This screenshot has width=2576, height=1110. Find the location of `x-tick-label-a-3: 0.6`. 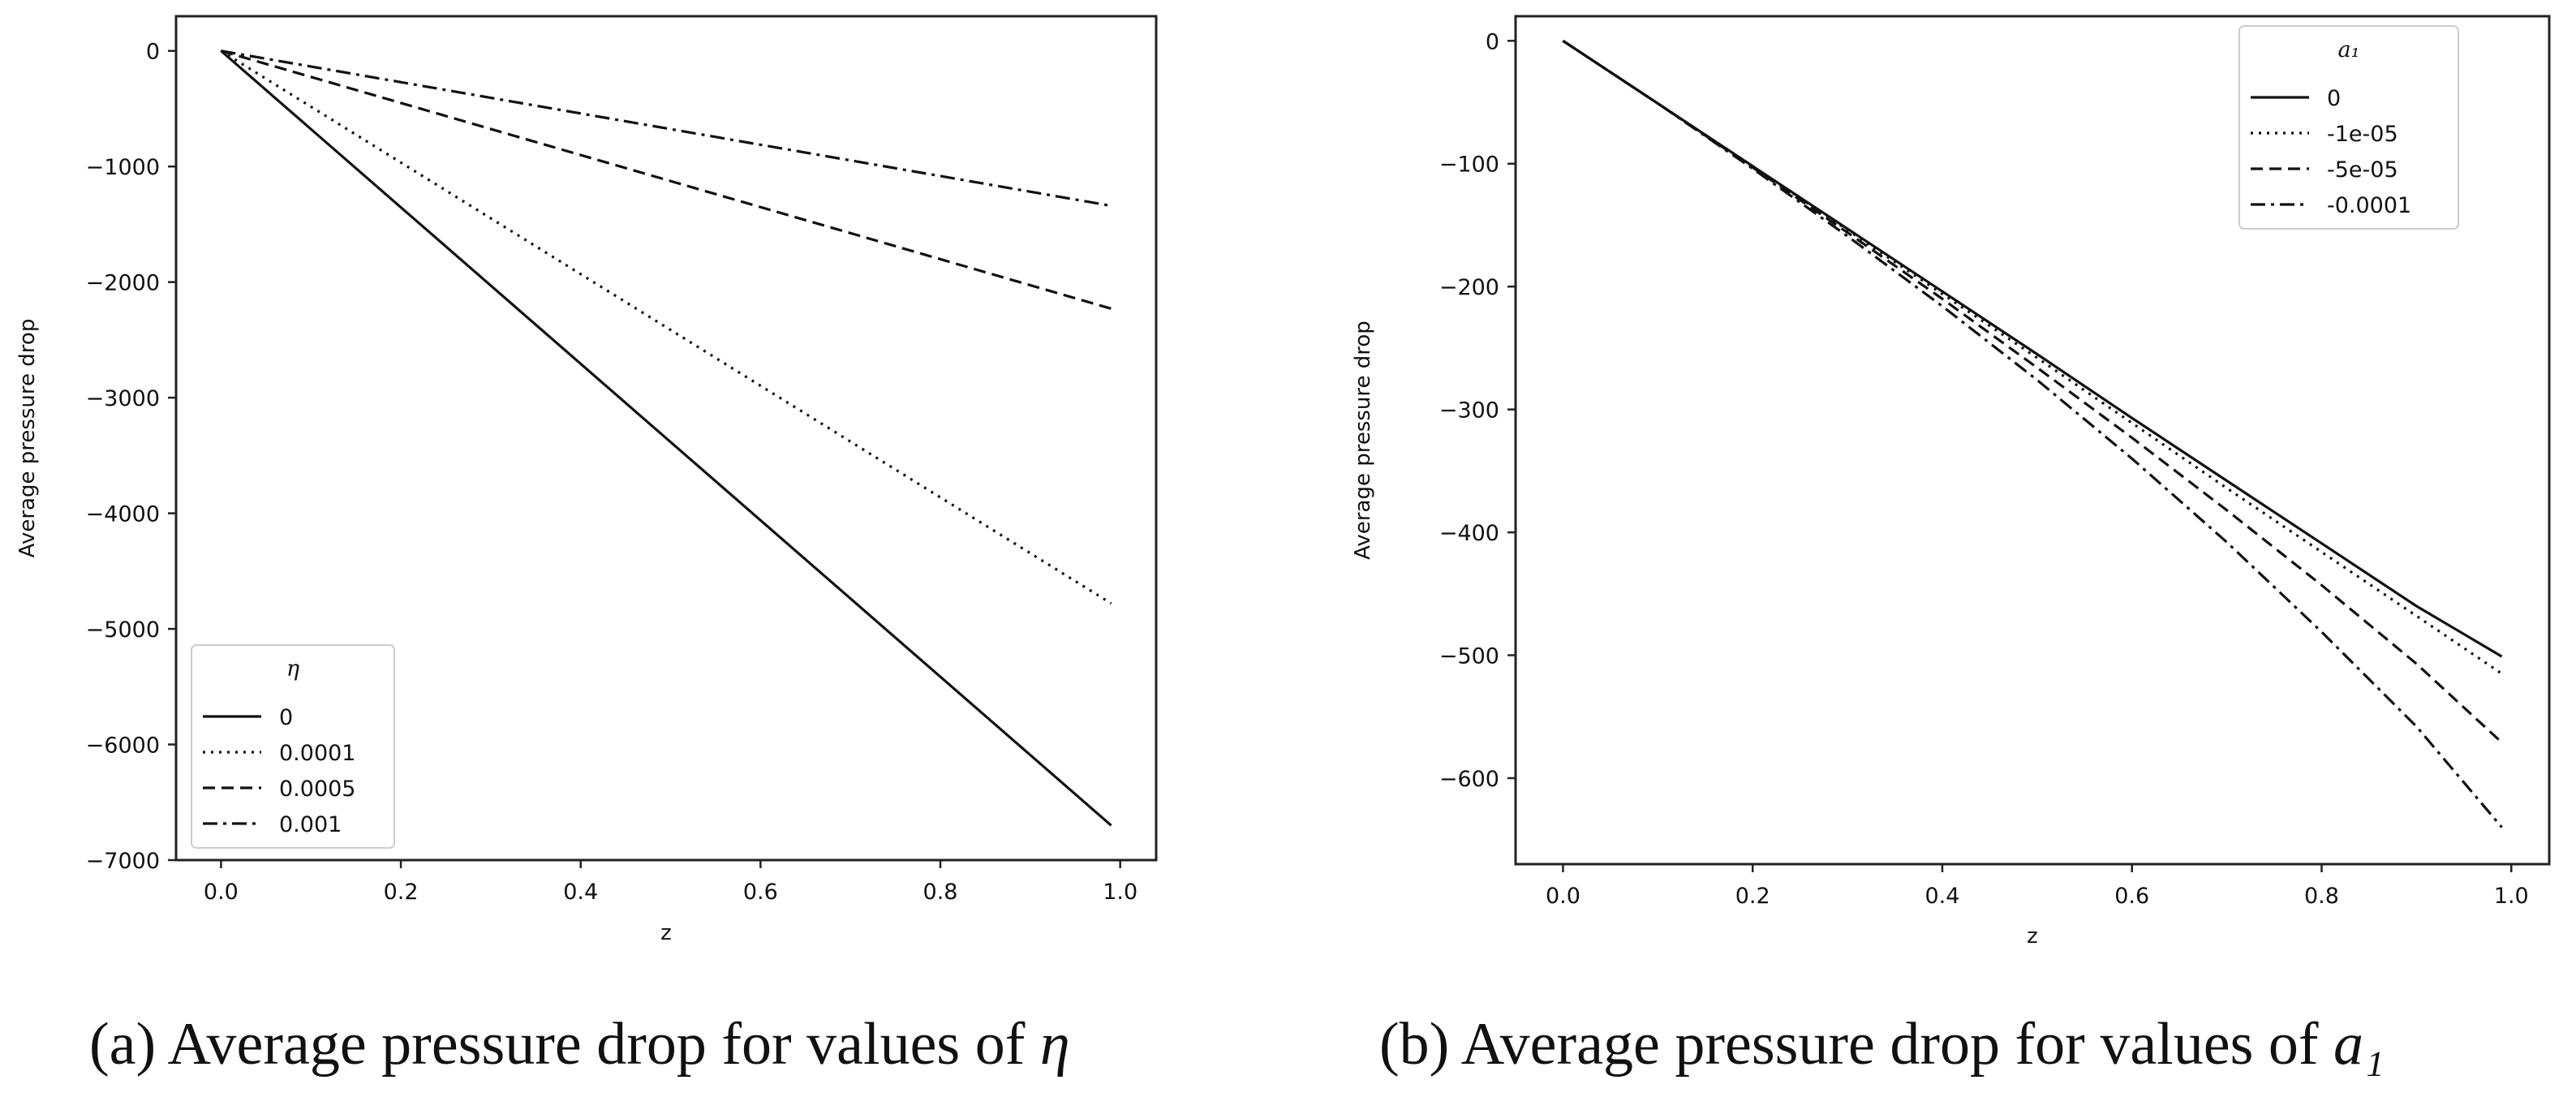

x-tick-label-a-3: 0.6 is located at coordinates (760, 892).